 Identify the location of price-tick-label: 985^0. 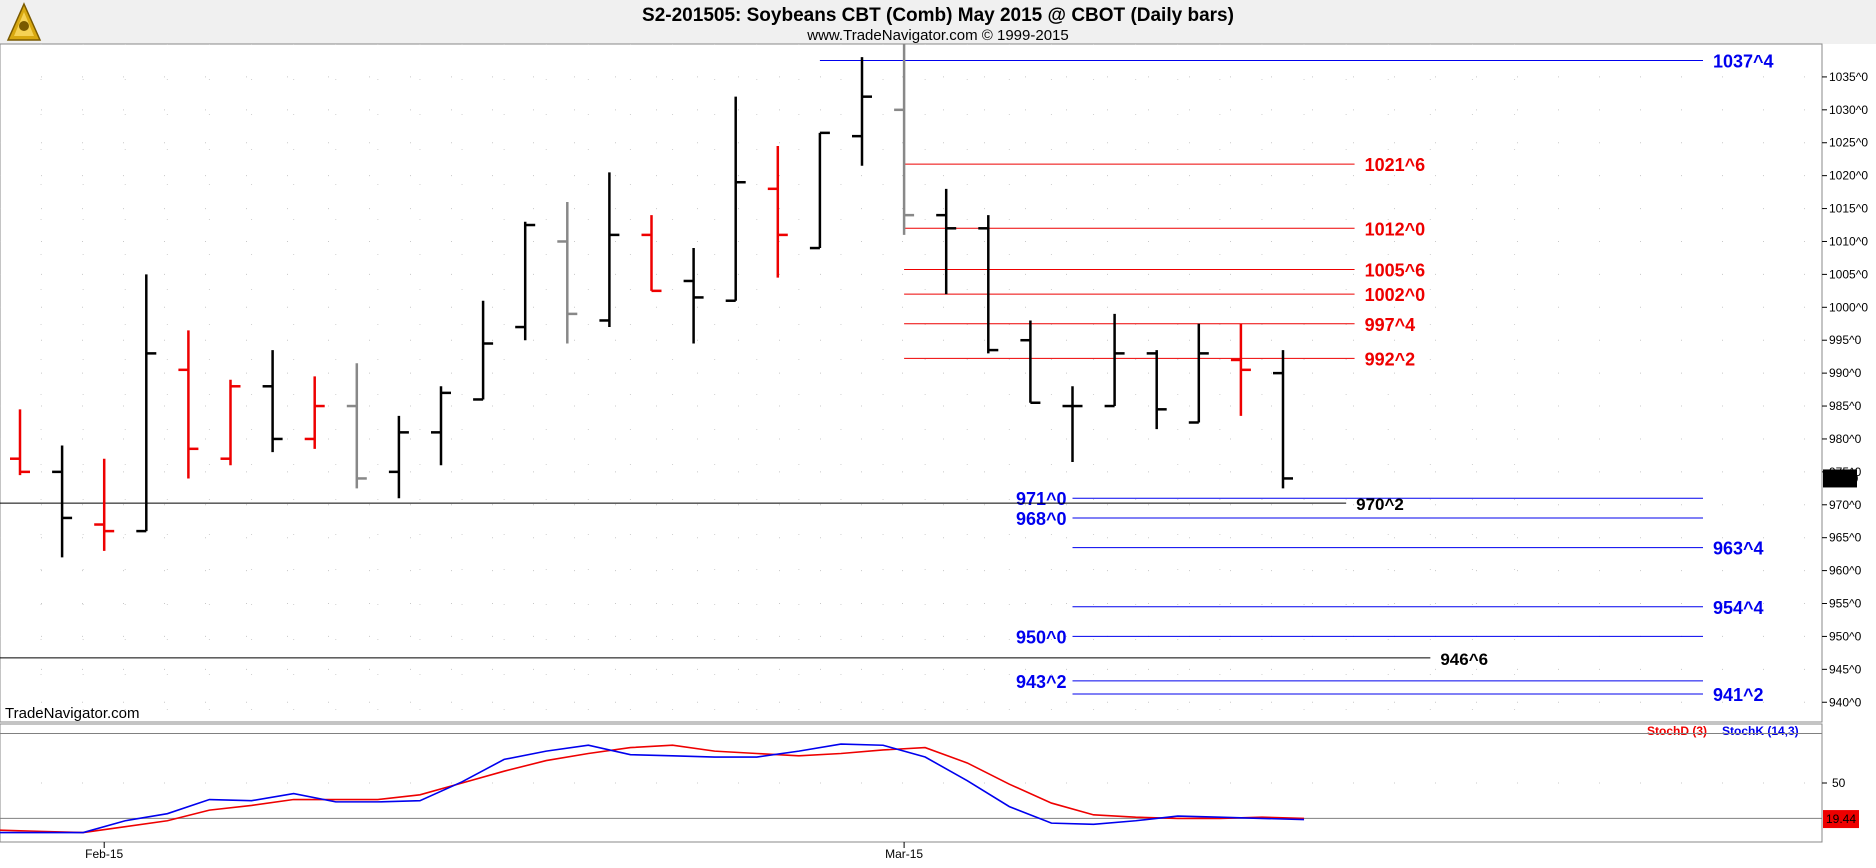
(1845, 406).